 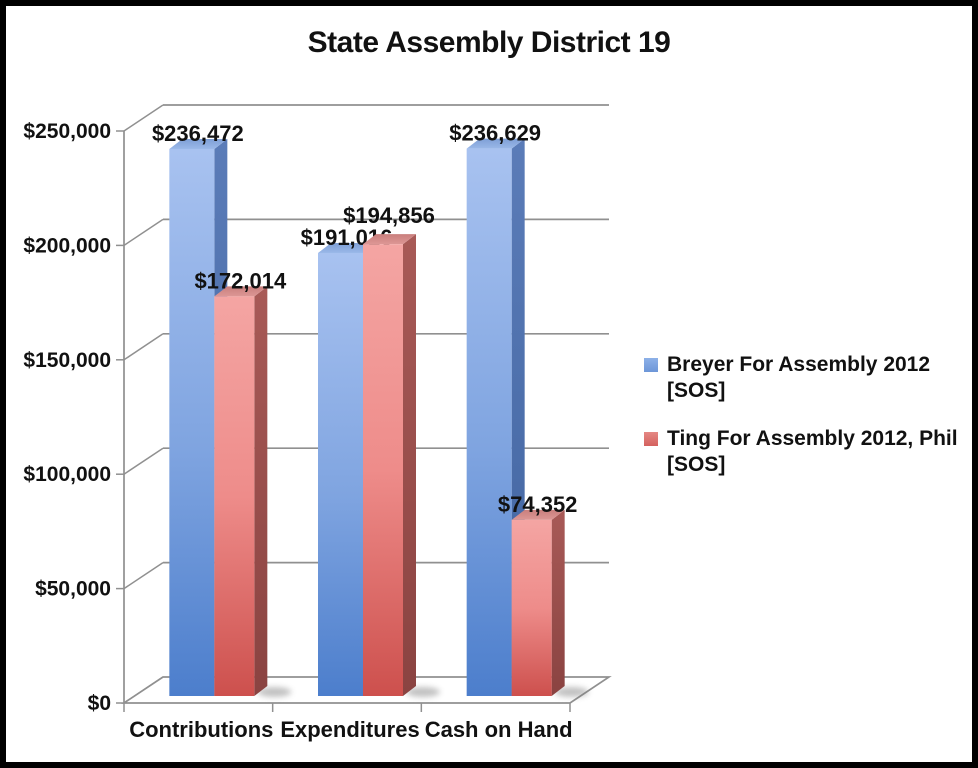 What do you see at coordinates (799, 377) in the screenshot?
I see `legend-label-breyer: Breyer For Assembly 2012 [SOS]` at bounding box center [799, 377].